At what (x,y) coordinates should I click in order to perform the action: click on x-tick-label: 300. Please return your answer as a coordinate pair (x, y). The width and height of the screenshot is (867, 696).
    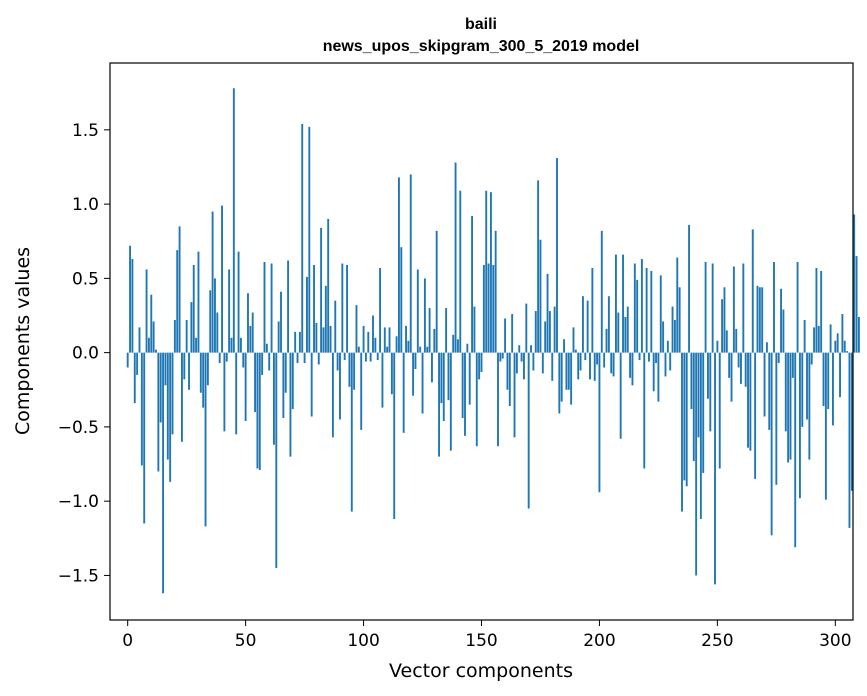
    Looking at the image, I should click on (835, 641).